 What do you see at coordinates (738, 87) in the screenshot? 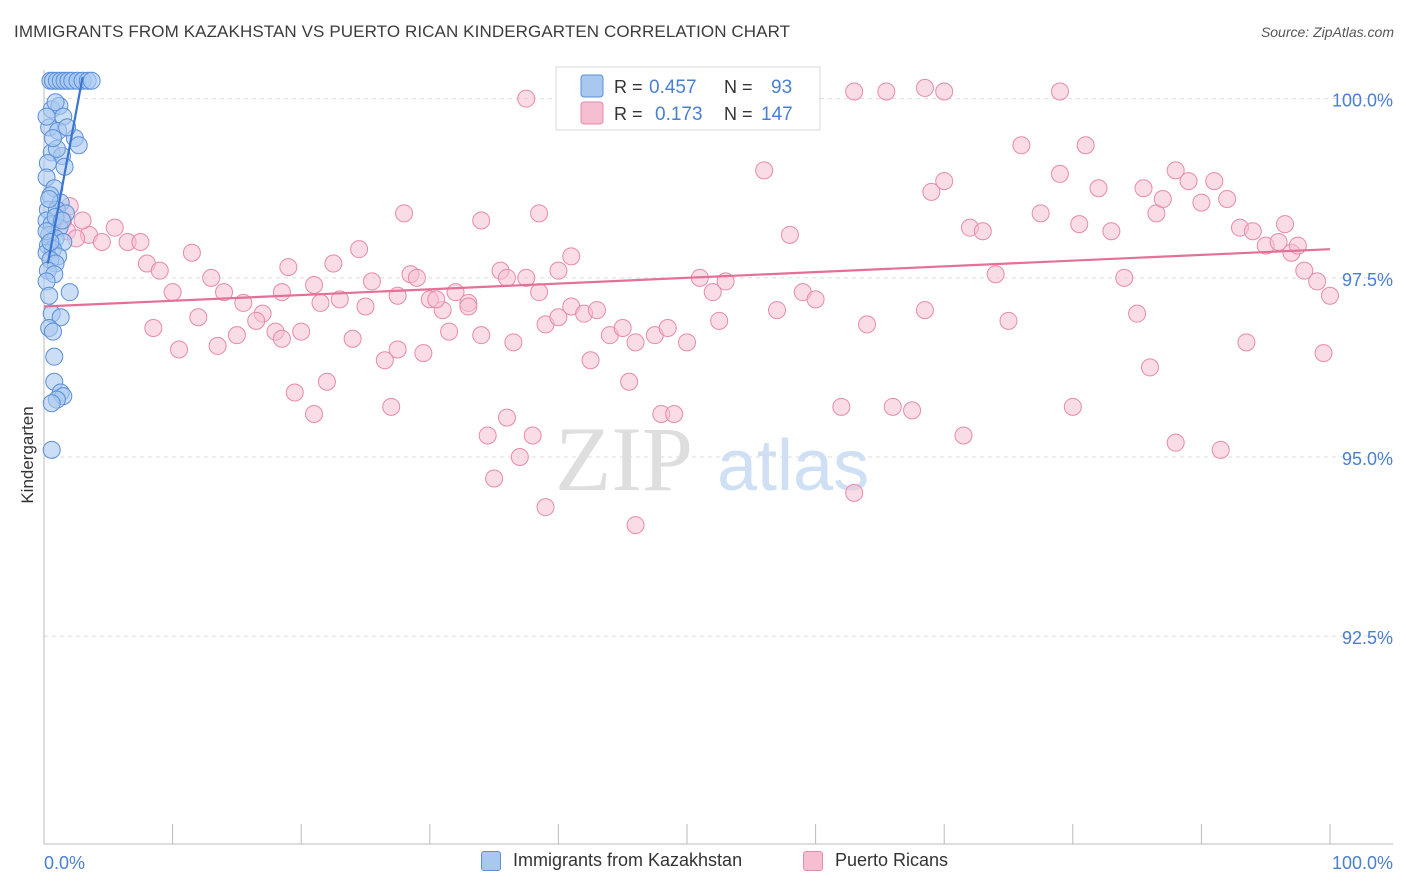
I see `stats-n-label-a: N =` at bounding box center [738, 87].